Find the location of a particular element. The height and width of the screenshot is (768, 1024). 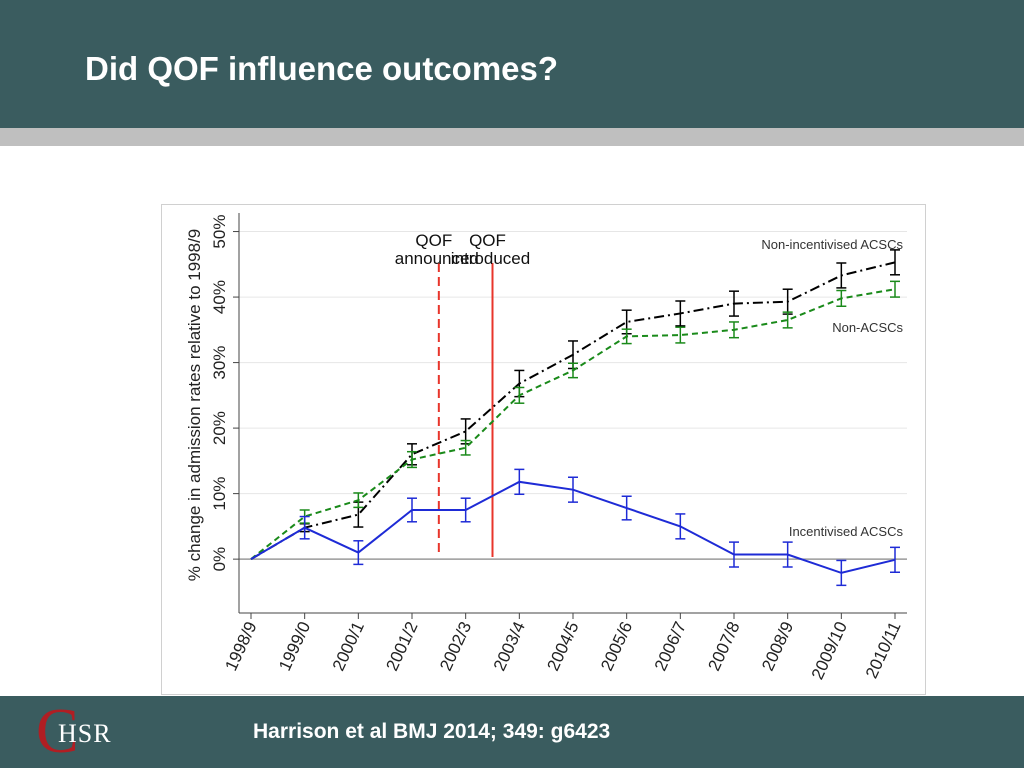

series-label: Non-ACSCs is located at coordinates (867, 327).